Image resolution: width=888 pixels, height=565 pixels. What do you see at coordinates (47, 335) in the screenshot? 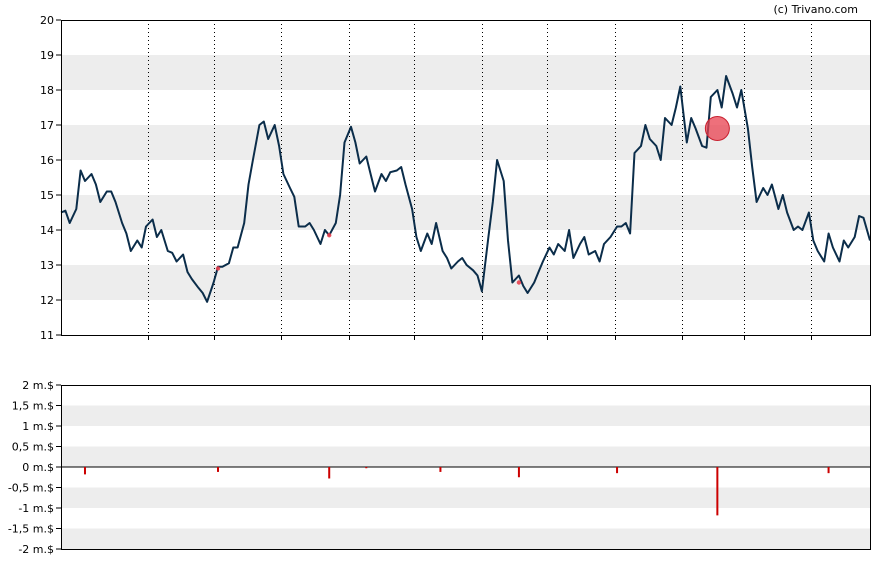
I see `price-tick-label: 11` at bounding box center [47, 335].